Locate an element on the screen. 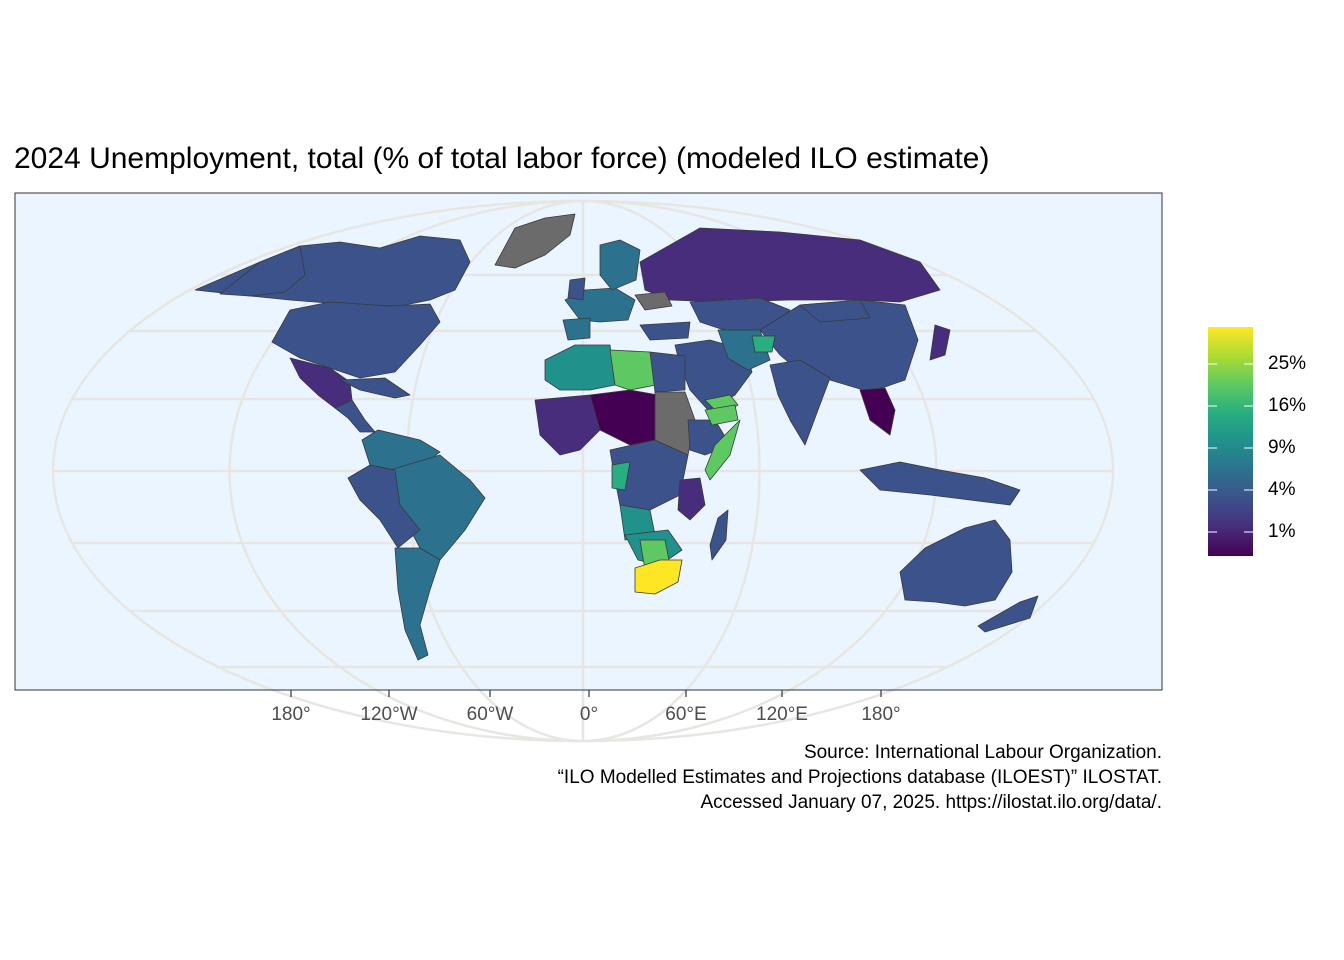 This screenshot has width=1344, height=960. x-tick-label: 60°W is located at coordinates (490, 714).